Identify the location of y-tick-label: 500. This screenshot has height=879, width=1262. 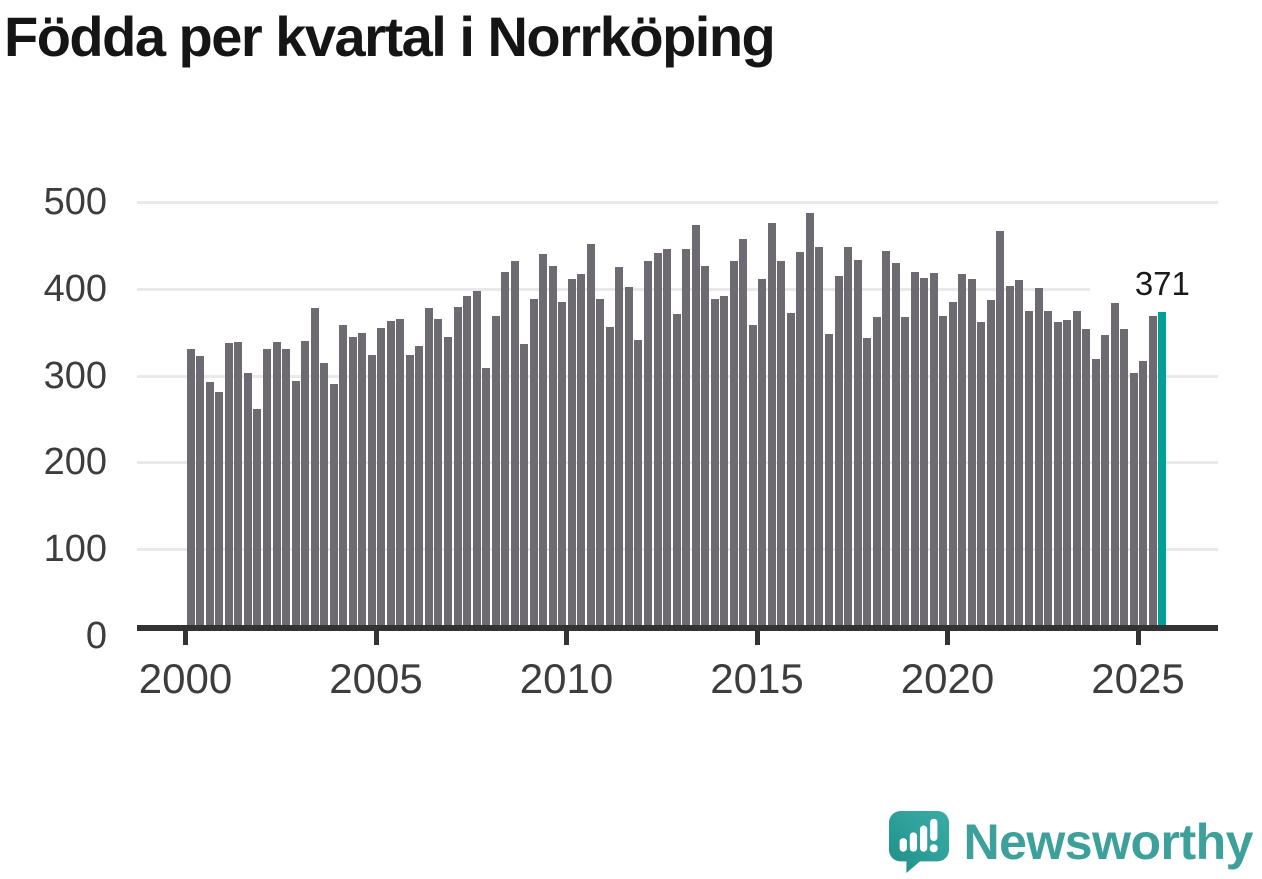
(75, 202).